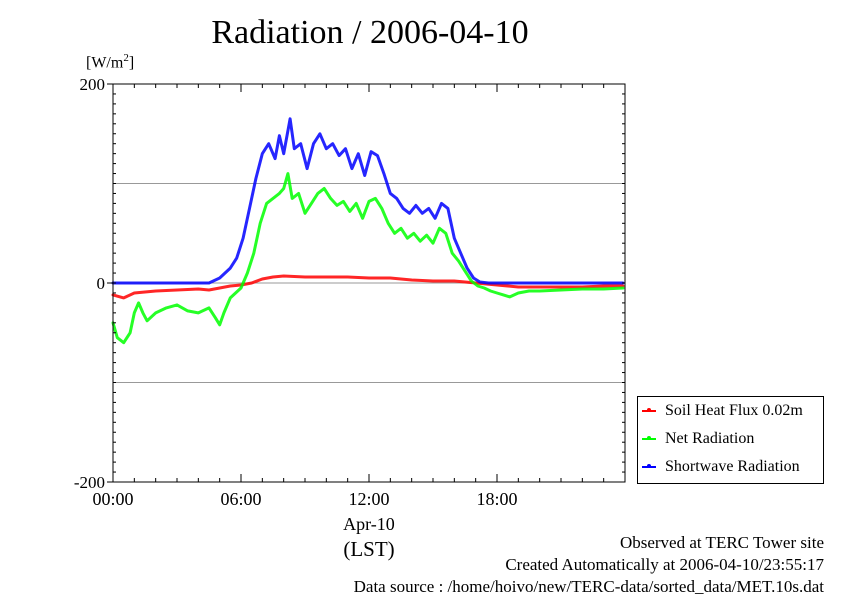  What do you see at coordinates (89, 482) in the screenshot?
I see `y-tick-label: -200` at bounding box center [89, 482].